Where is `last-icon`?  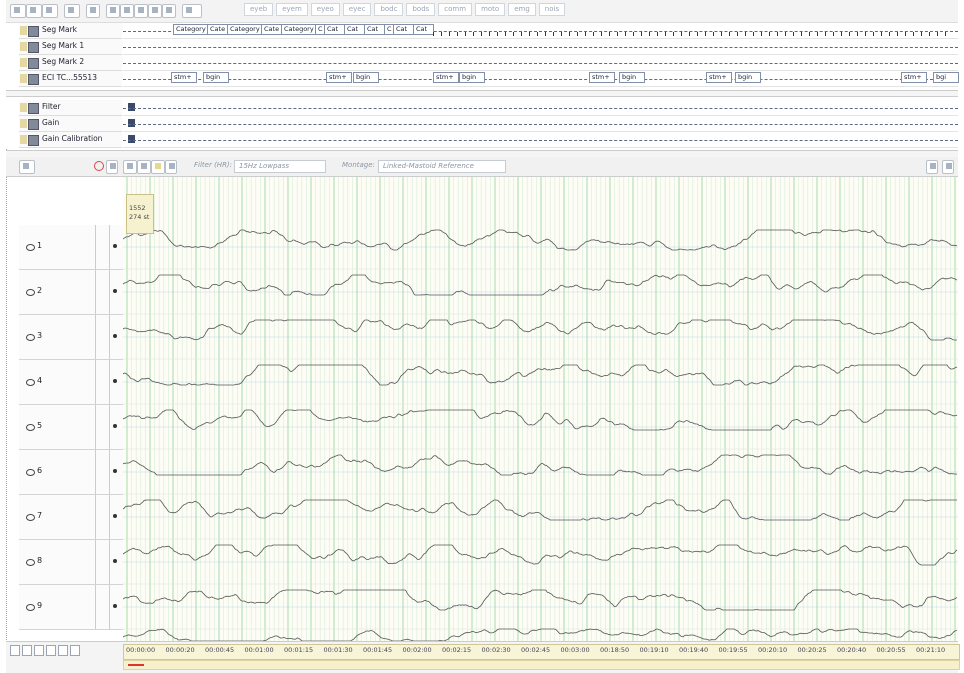
last-icon is located at coordinates (75, 650).